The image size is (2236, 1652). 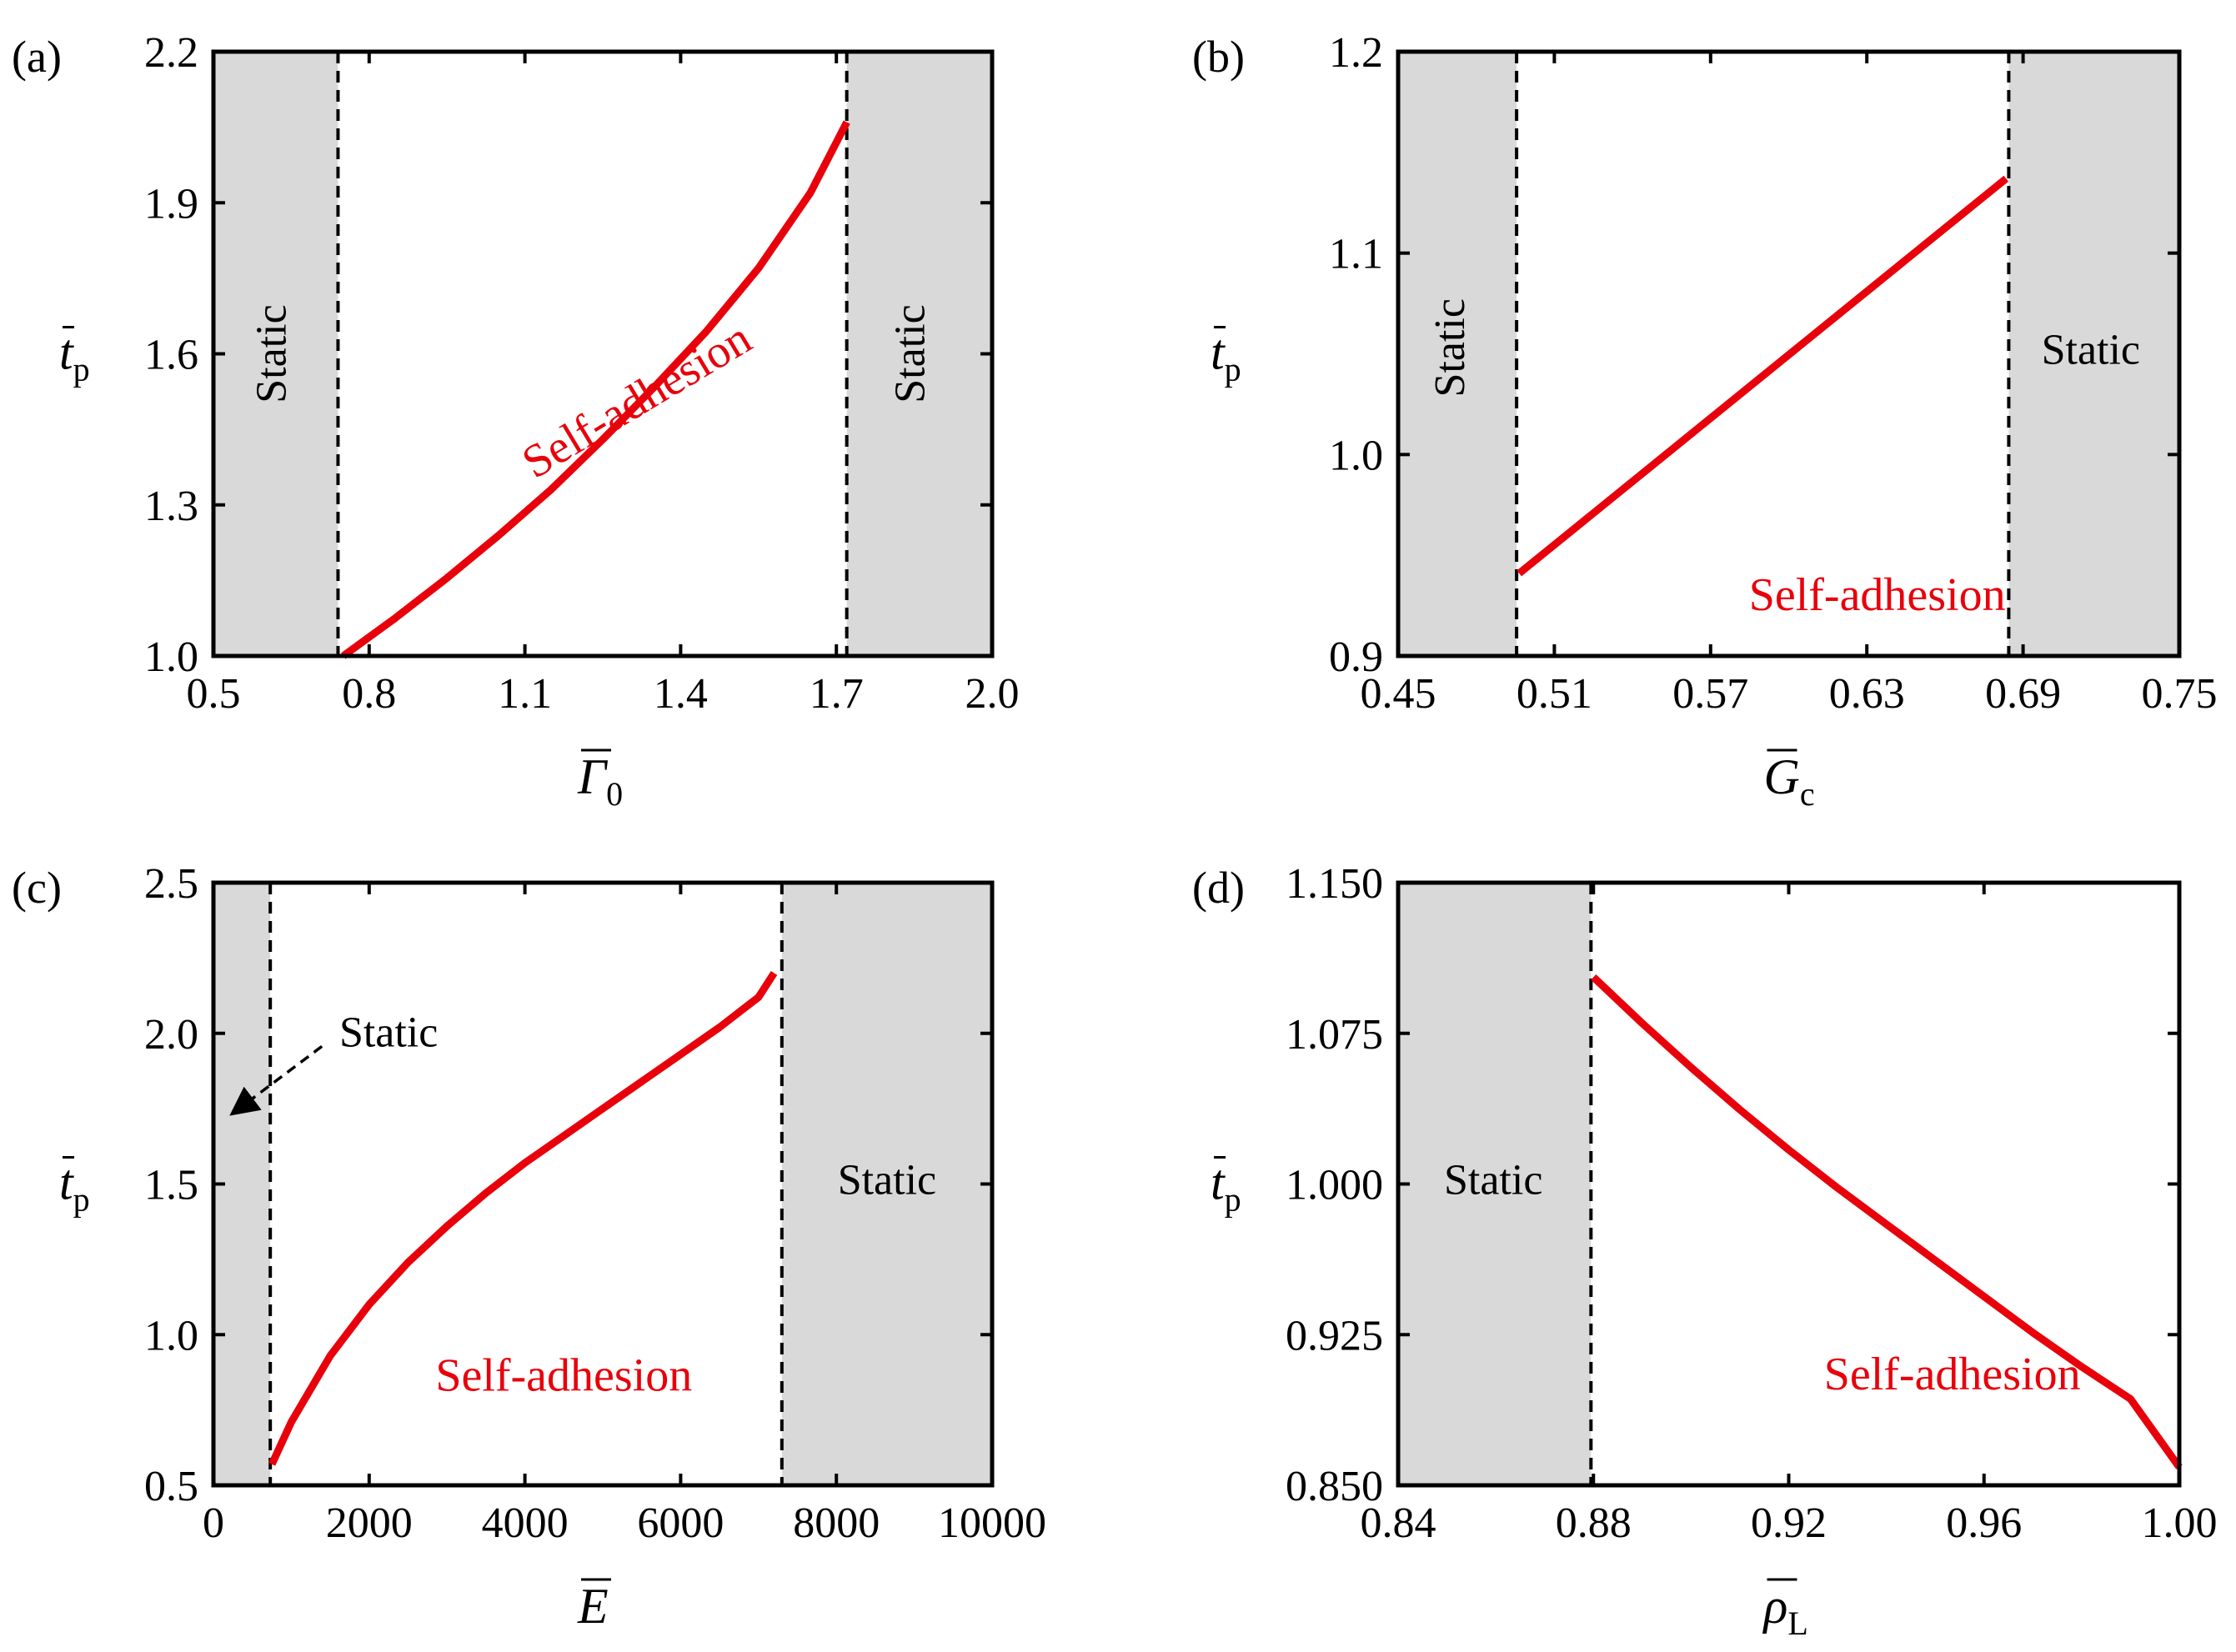 What do you see at coordinates (171, 53) in the screenshot?
I see `y-tick-label: 2.2` at bounding box center [171, 53].